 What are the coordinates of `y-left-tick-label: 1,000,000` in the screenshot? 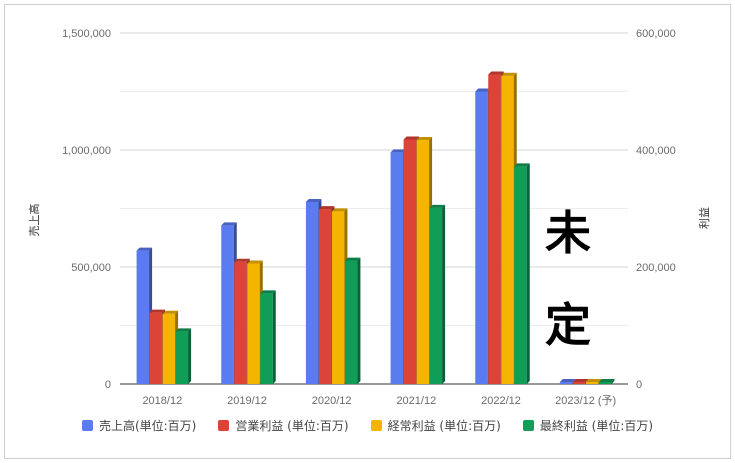 It's located at (86, 151).